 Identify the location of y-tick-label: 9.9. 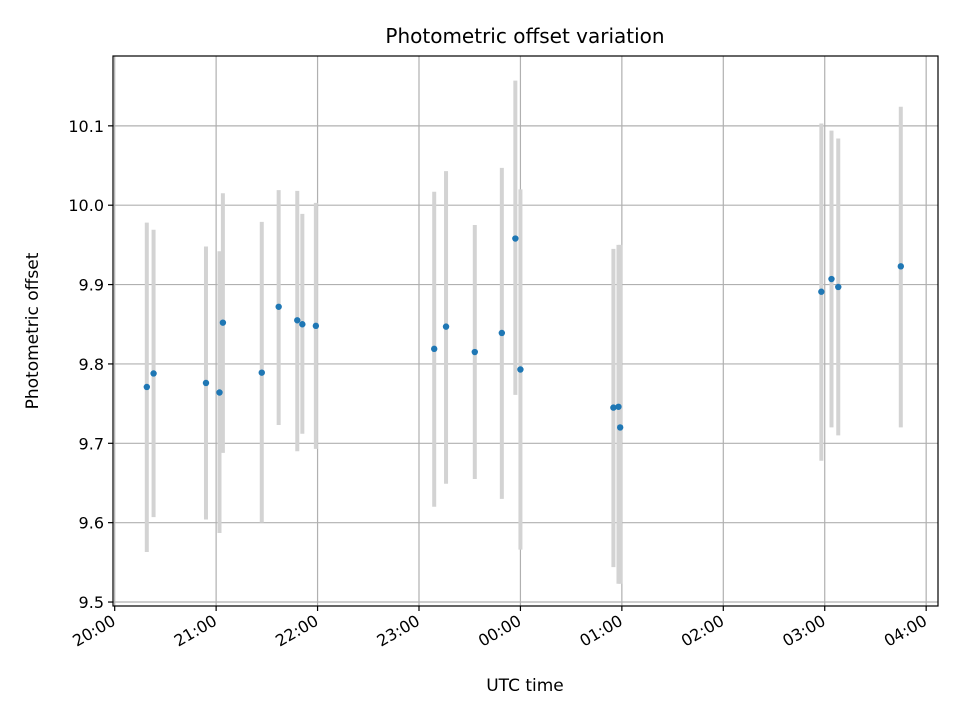
(91, 285).